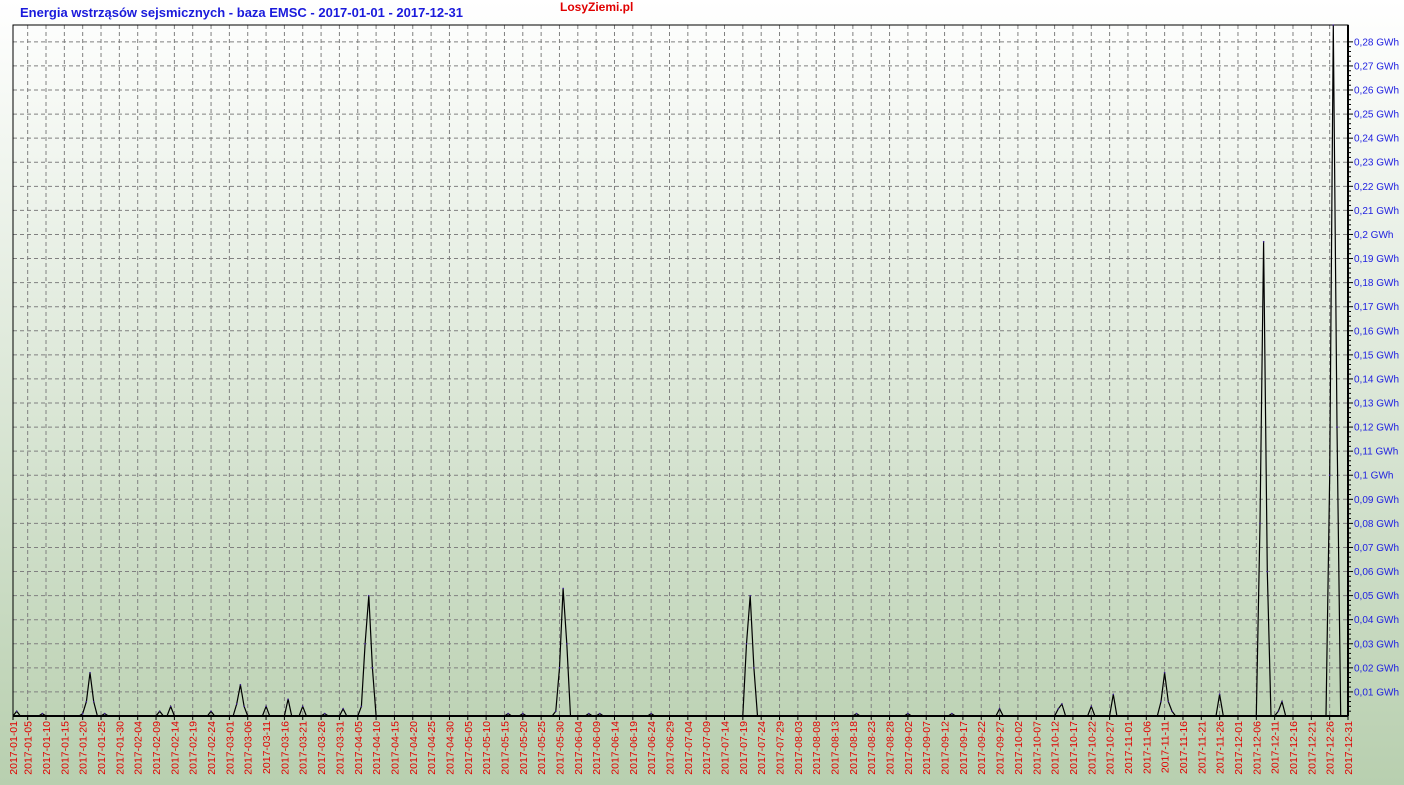 The width and height of the screenshot is (1404, 785). What do you see at coordinates (469, 748) in the screenshot?
I see `x-tick-label: 2017-05-05` at bounding box center [469, 748].